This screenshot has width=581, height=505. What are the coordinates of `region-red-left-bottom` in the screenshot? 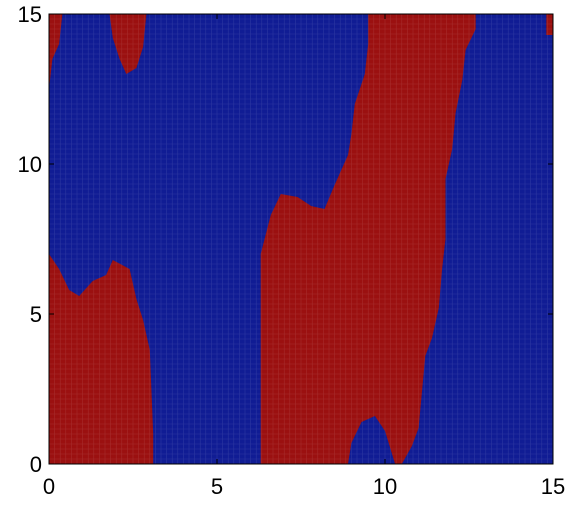 It's located at (101, 359).